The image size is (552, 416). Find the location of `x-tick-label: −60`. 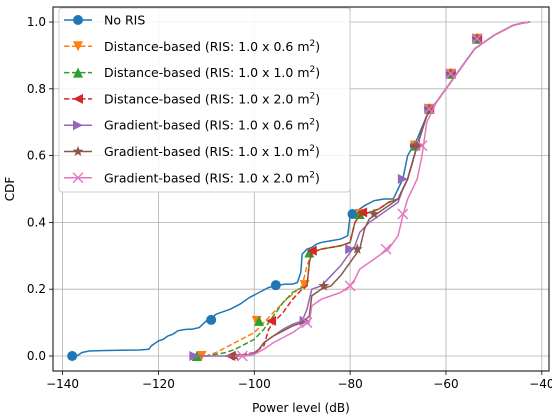

x-tick-label: −60 is located at coordinates (445, 384).